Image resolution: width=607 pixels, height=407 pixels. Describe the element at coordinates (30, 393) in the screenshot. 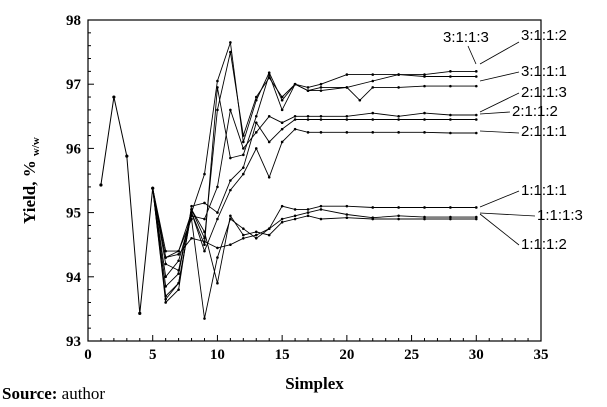

I see `source-label: Source:` at that location.